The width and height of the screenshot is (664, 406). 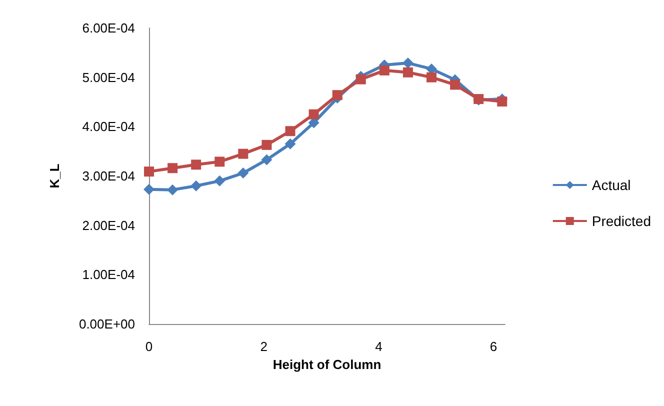 What do you see at coordinates (149, 346) in the screenshot?
I see `x-tick-label: 0` at bounding box center [149, 346].